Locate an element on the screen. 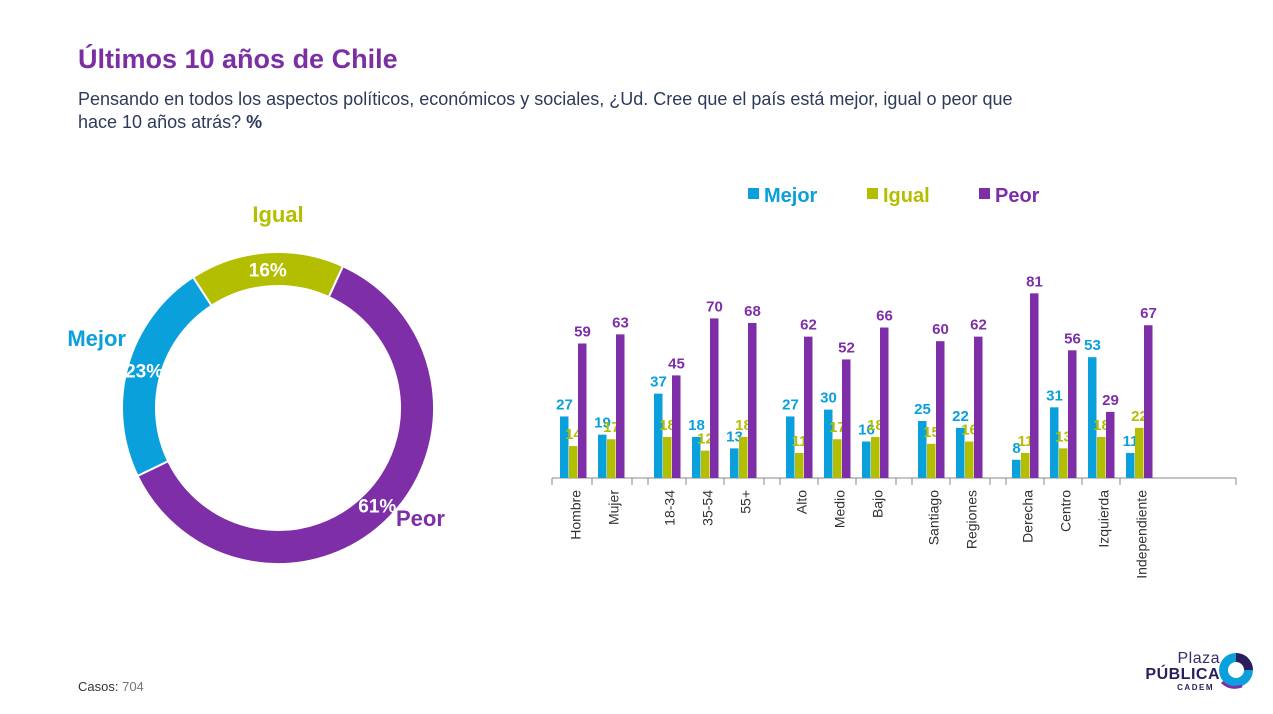  x-tick-label: Centro is located at coordinates (1066, 511).